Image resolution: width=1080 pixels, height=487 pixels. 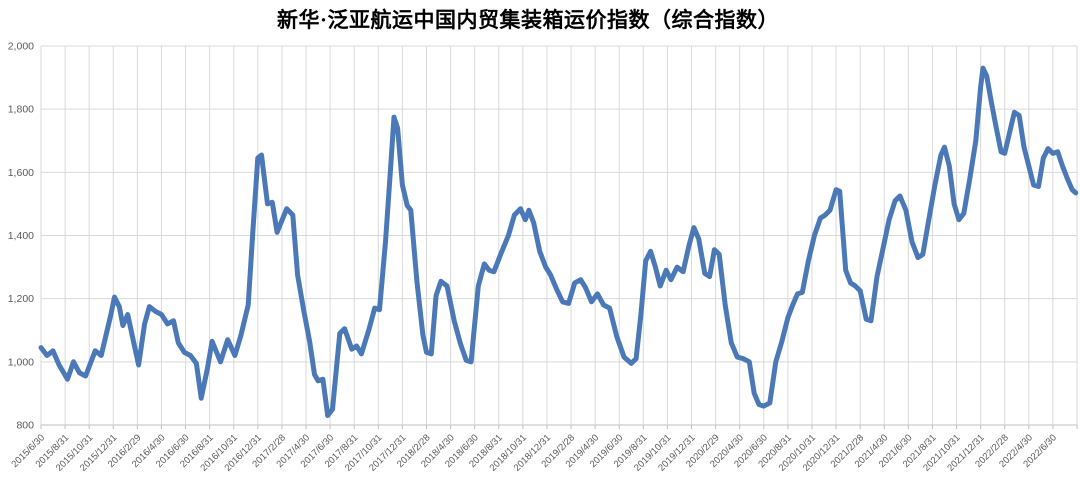 What do you see at coordinates (21, 236) in the screenshot?
I see `y-tick-label: 1,400` at bounding box center [21, 236].